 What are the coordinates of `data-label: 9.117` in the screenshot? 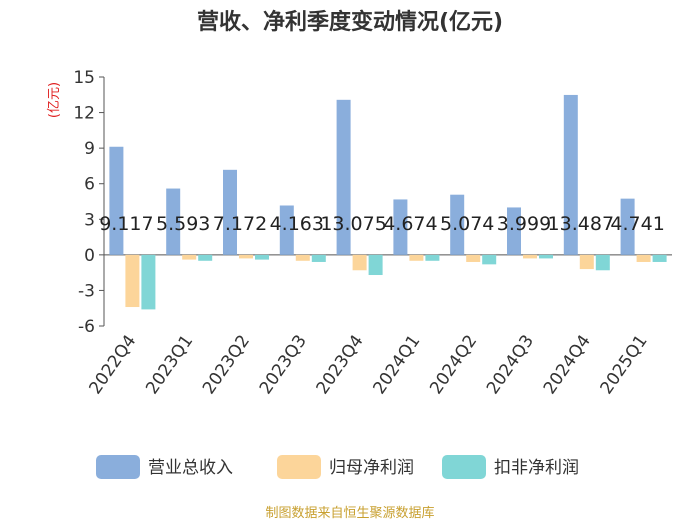 It's located at (126, 224).